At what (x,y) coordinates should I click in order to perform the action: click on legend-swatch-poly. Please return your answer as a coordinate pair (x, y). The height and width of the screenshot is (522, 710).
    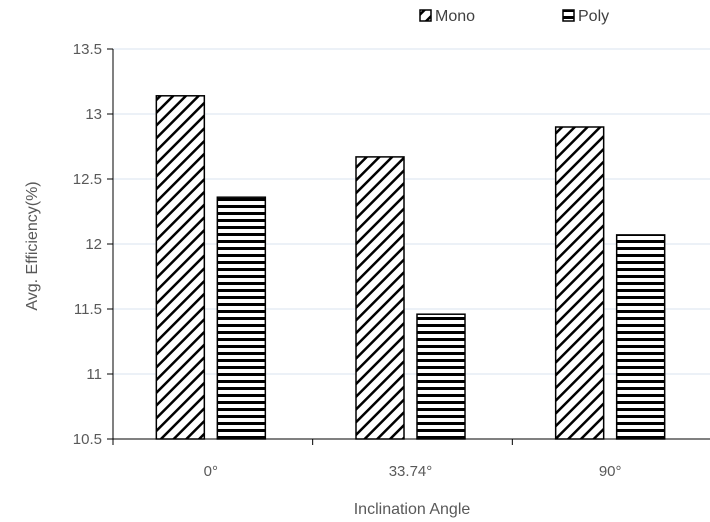
    Looking at the image, I should click on (568, 15).